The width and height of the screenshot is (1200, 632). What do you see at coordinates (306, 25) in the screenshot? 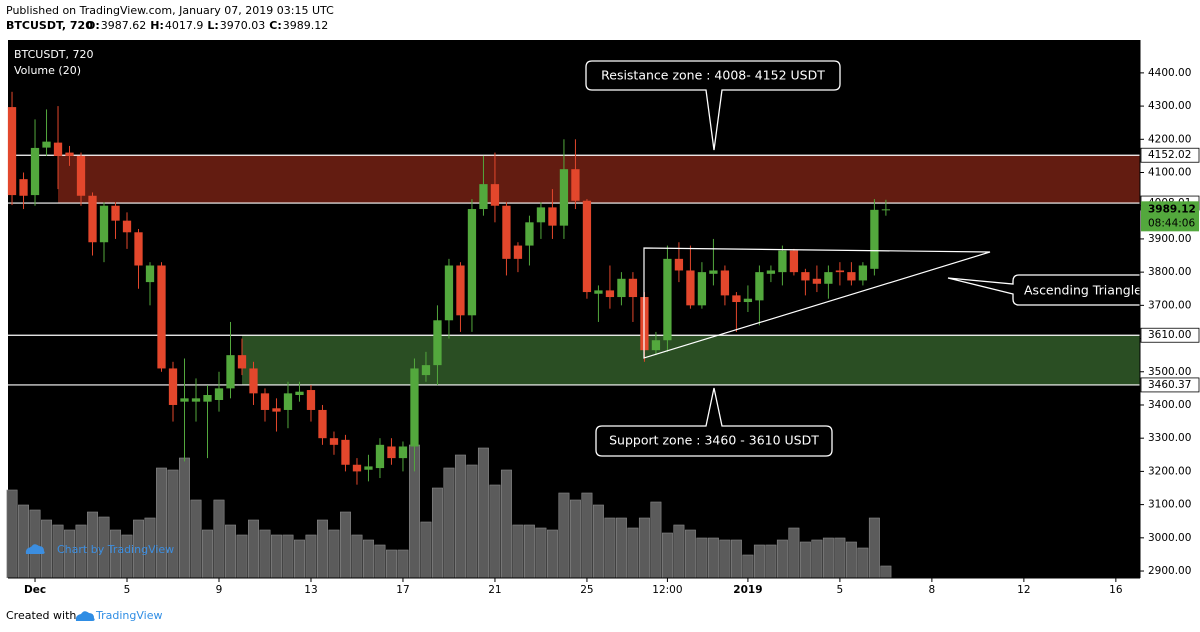
I see `ohlc-value: 3989.12` at bounding box center [306, 25].